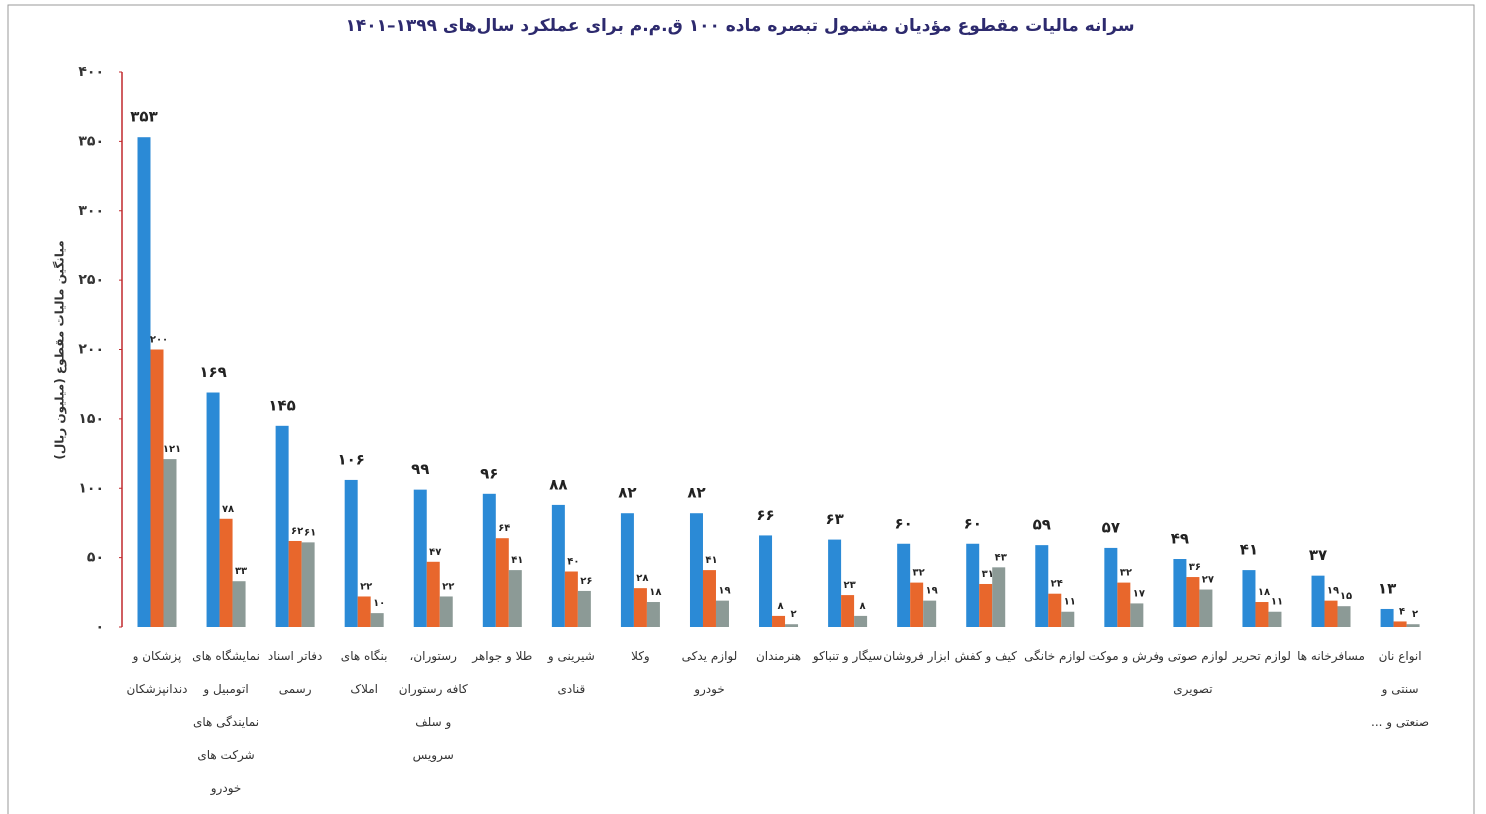  Describe the element at coordinates (1277, 602) in the screenshot. I see `data-label: ۱۱` at that location.